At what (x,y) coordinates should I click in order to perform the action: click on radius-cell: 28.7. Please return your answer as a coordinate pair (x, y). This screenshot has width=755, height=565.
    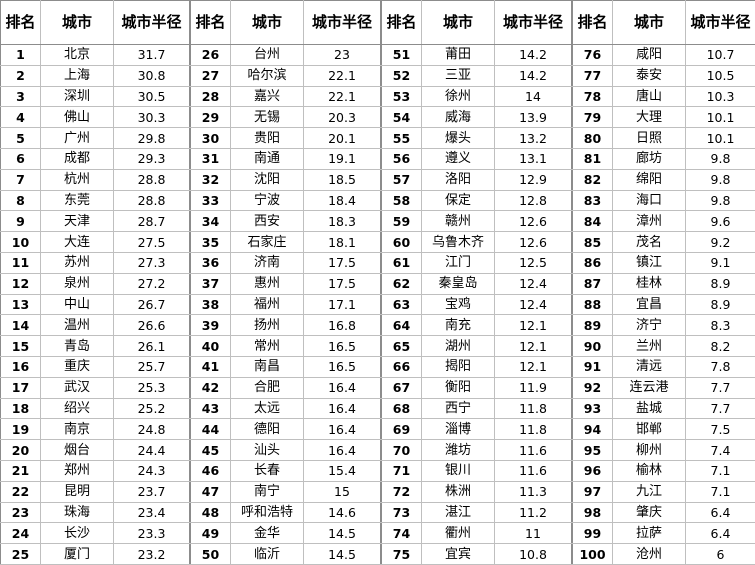
    Looking at the image, I should click on (152, 221).